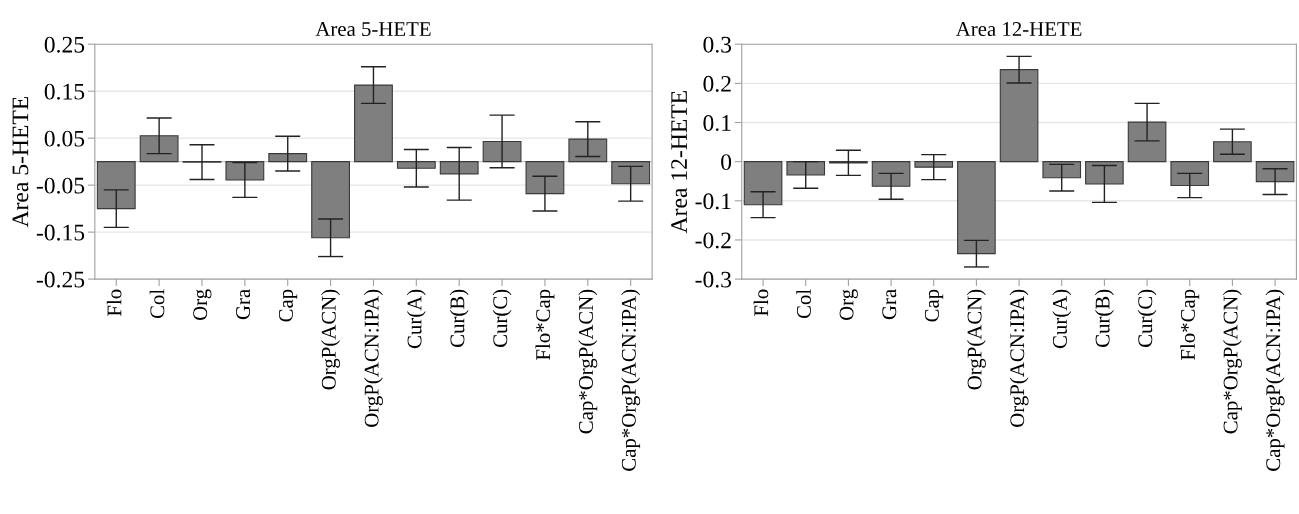  What do you see at coordinates (713, 279) in the screenshot?
I see `y-tick-label: -0.3` at bounding box center [713, 279].